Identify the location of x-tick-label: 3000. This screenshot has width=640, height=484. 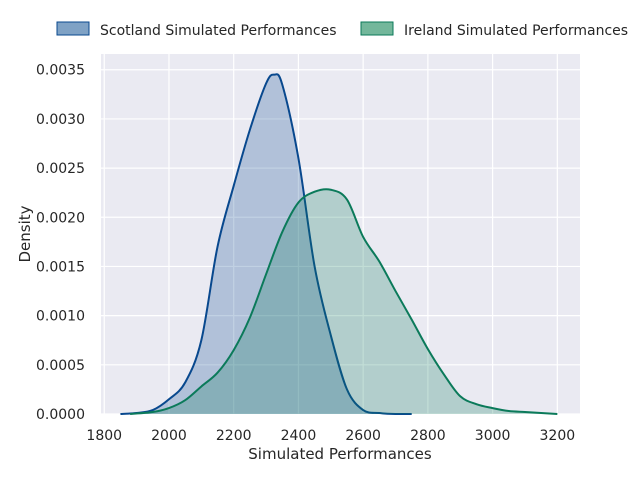
(493, 436).